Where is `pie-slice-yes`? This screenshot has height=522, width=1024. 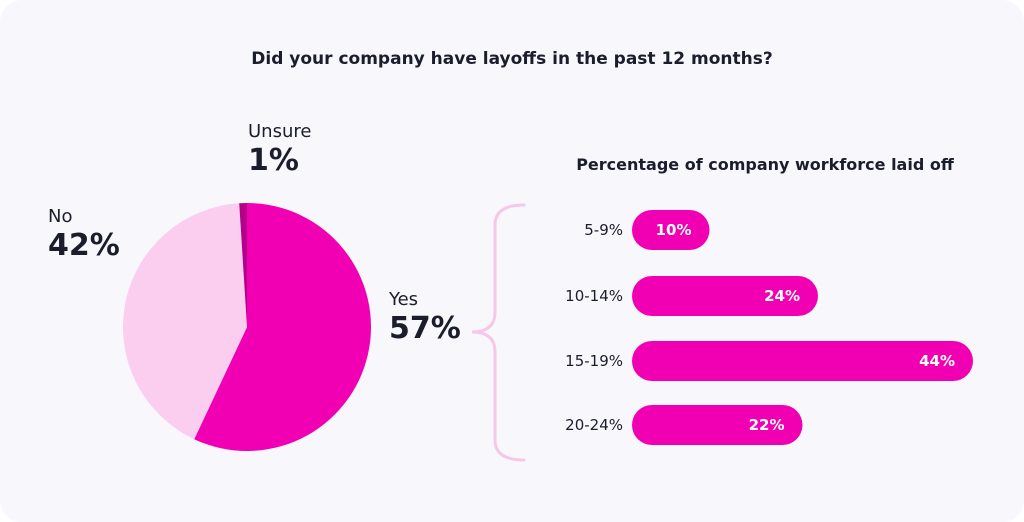 pie-slice-yes is located at coordinates (282, 327).